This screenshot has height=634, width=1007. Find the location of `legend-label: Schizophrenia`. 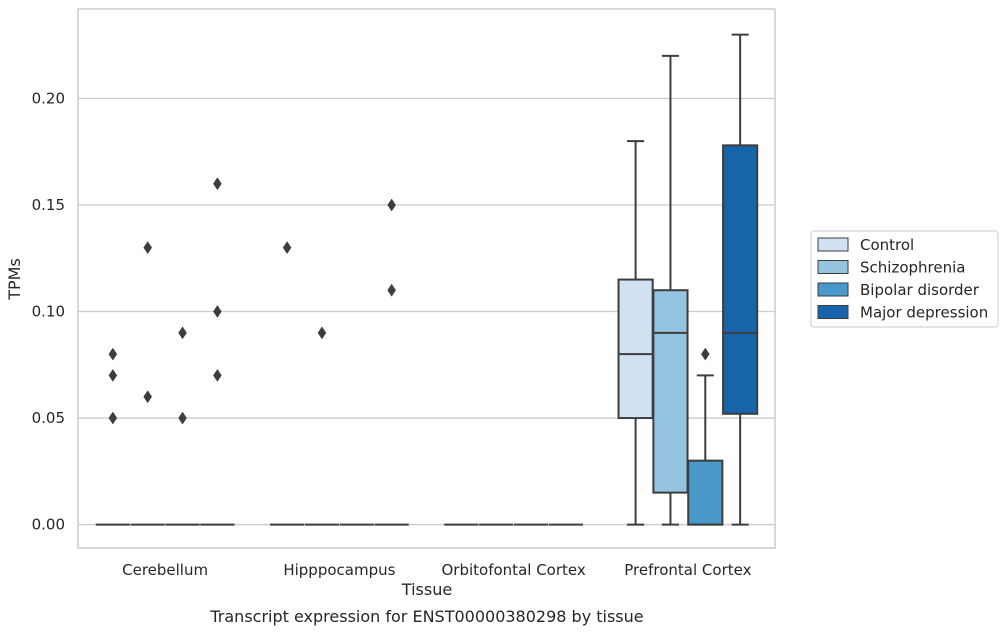

legend-label: Schizophrenia is located at coordinates (912, 268).